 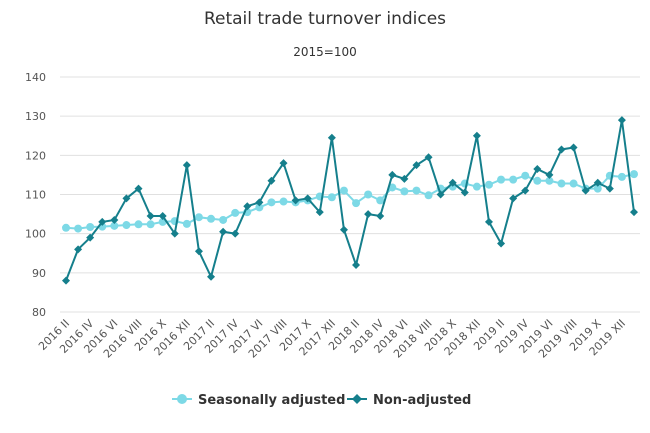 What do you see at coordinates (35, 155) in the screenshot?
I see `y-tick-label: 120` at bounding box center [35, 155].